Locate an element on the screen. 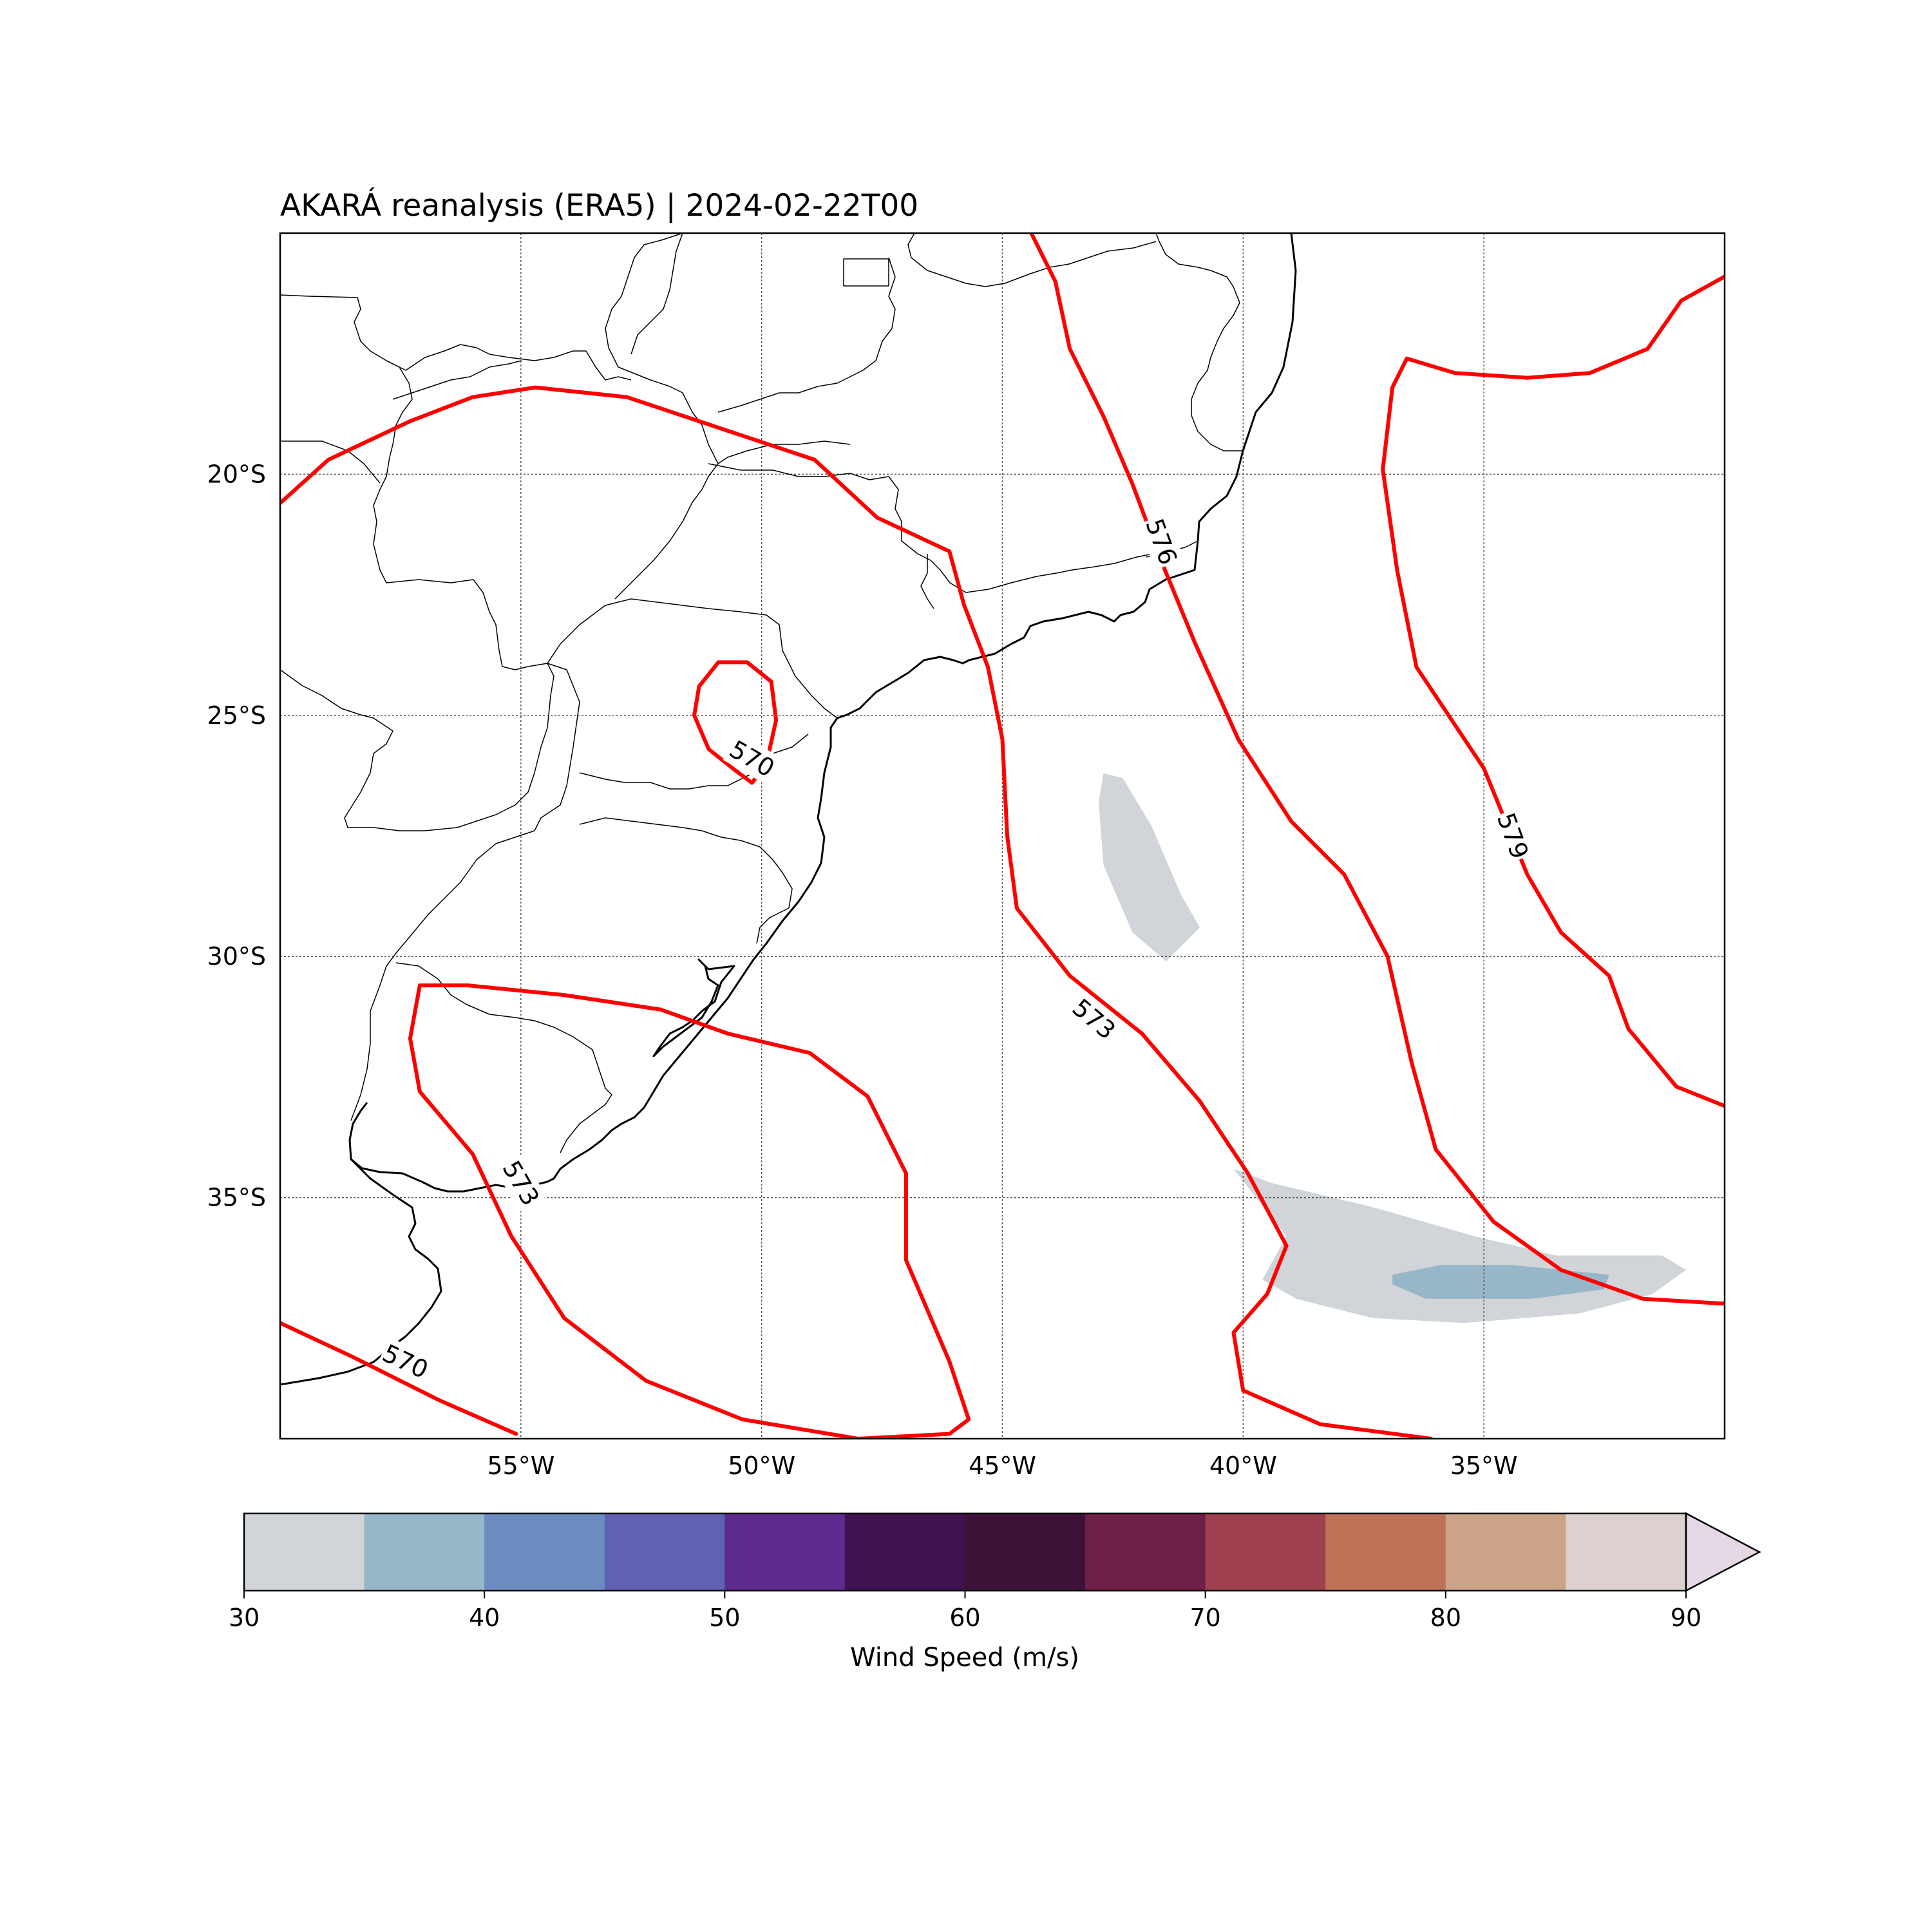 Image resolution: width=1932 pixels, height=1932 pixels. lon-tick-label: 45°W is located at coordinates (1003, 1466).